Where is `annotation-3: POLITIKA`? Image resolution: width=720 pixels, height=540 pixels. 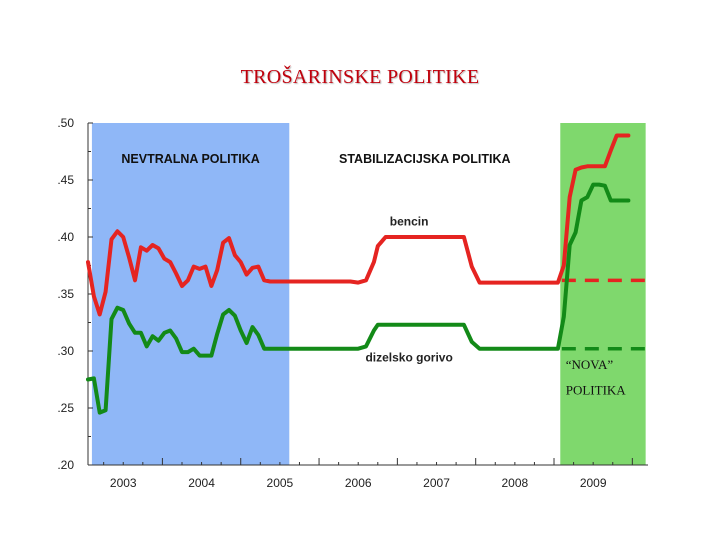
annotation-3: POLITIKA is located at coordinates (596, 389).